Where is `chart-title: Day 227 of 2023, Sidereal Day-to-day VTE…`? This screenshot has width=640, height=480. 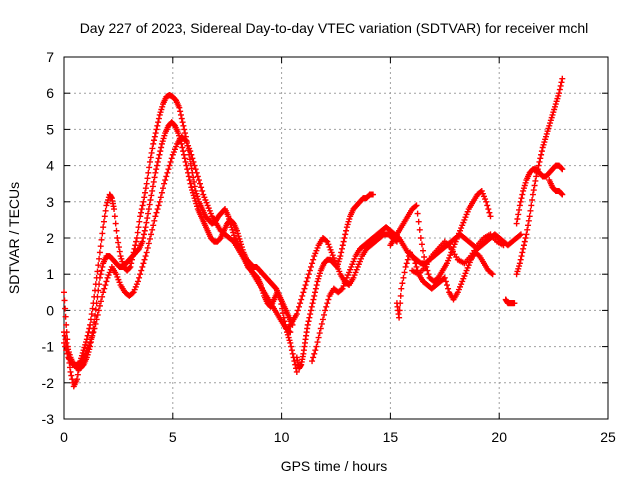 chart-title: Day 227 of 2023, Sidereal Day-to-day VTE… is located at coordinates (334, 28).